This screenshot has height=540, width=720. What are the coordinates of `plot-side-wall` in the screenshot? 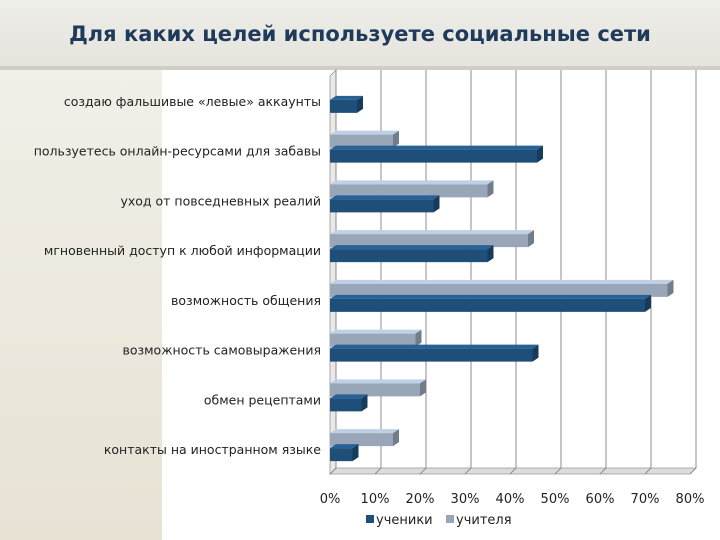 It's located at (333, 272).